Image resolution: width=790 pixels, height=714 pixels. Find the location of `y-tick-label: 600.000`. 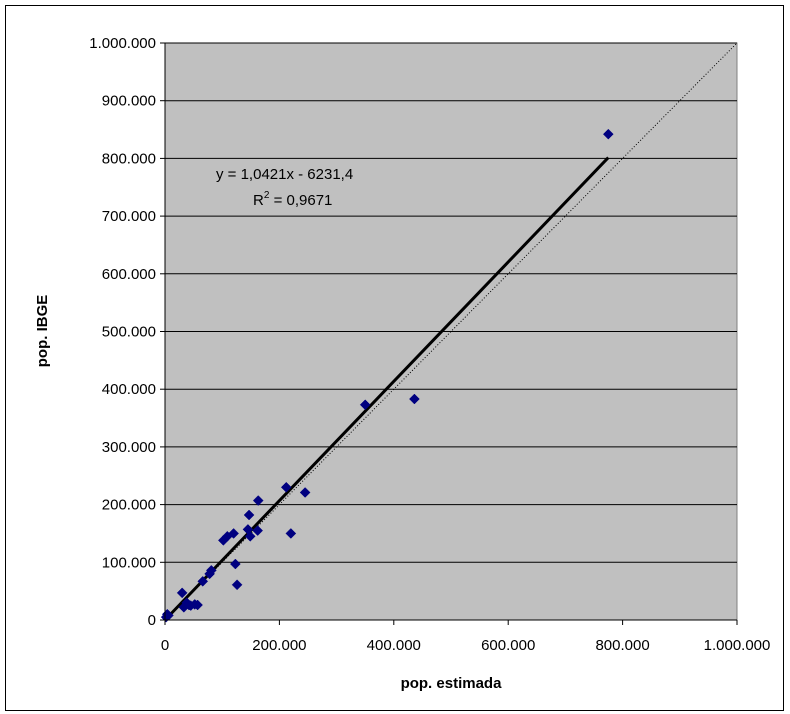

y-tick-label: 600.000 is located at coordinates (129, 274).